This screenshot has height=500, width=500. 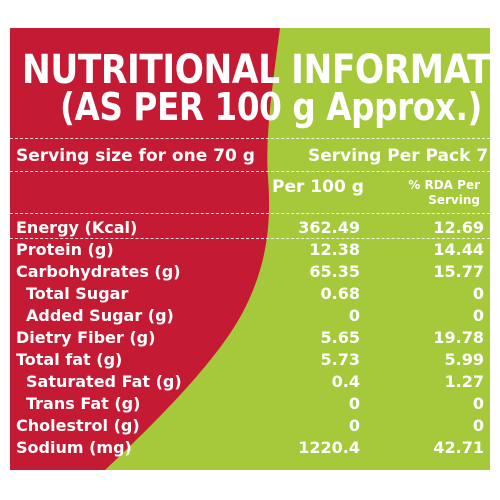 I want to click on nutrient-per100: 1220.4, so click(x=329, y=447).